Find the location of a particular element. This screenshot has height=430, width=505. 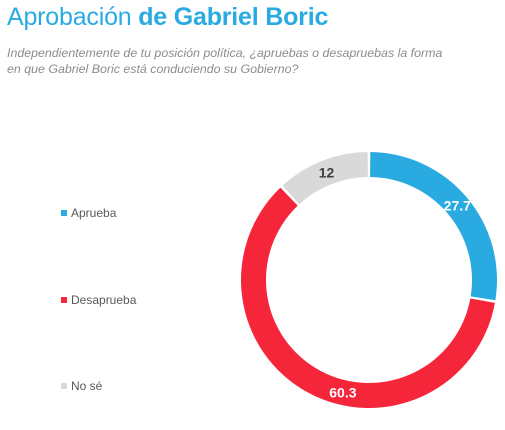

donut-slice-no-se is located at coordinates (325, 178).